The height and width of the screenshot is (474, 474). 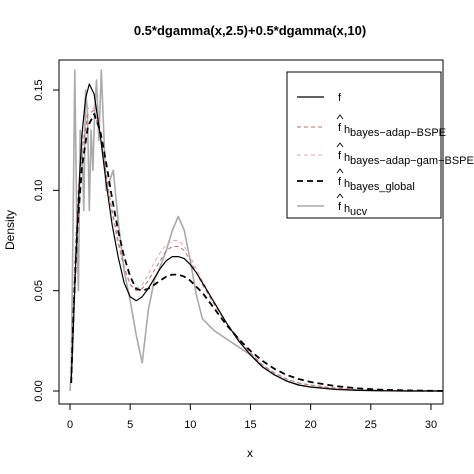 What do you see at coordinates (382, 187) in the screenshot?
I see `legend-sublabel: bayes_global` at bounding box center [382, 187].